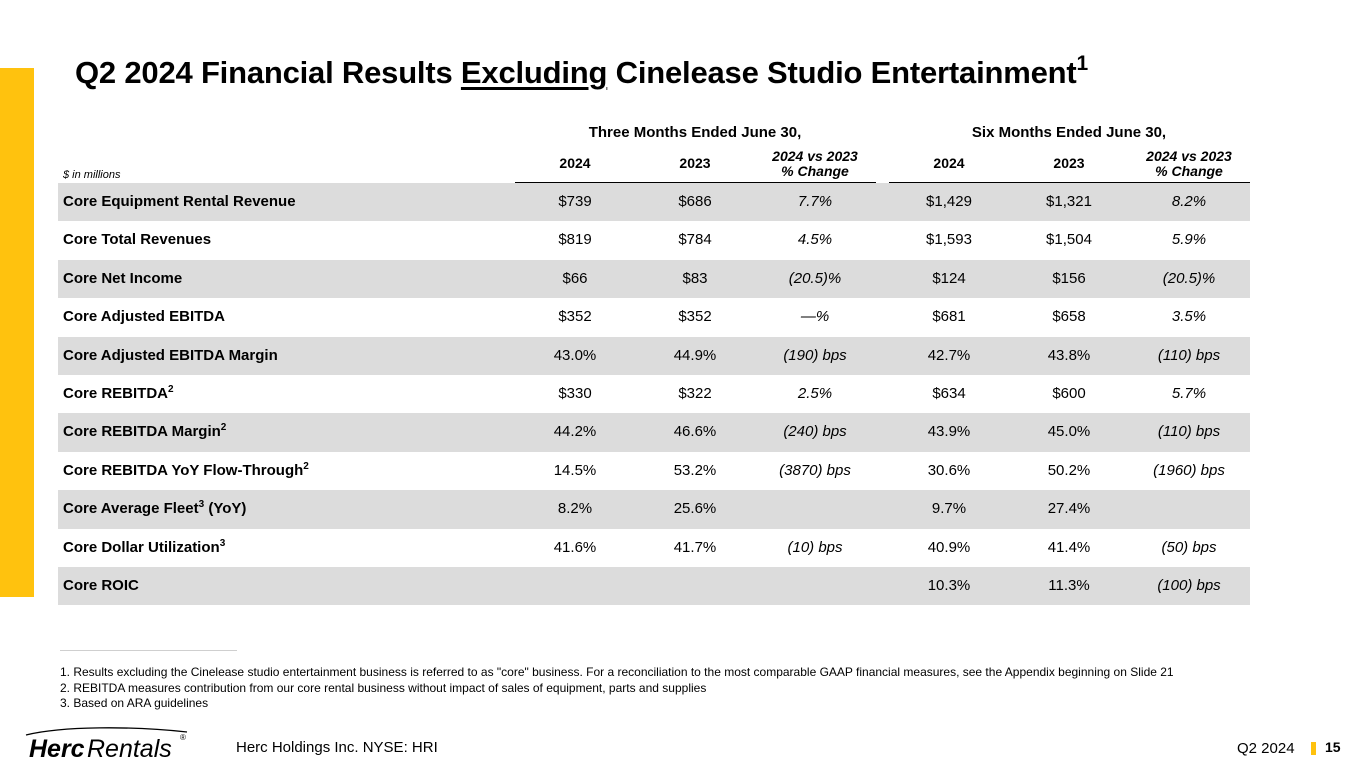  Describe the element at coordinates (1069, 240) in the screenshot. I see `table-cell: $1,504` at that location.